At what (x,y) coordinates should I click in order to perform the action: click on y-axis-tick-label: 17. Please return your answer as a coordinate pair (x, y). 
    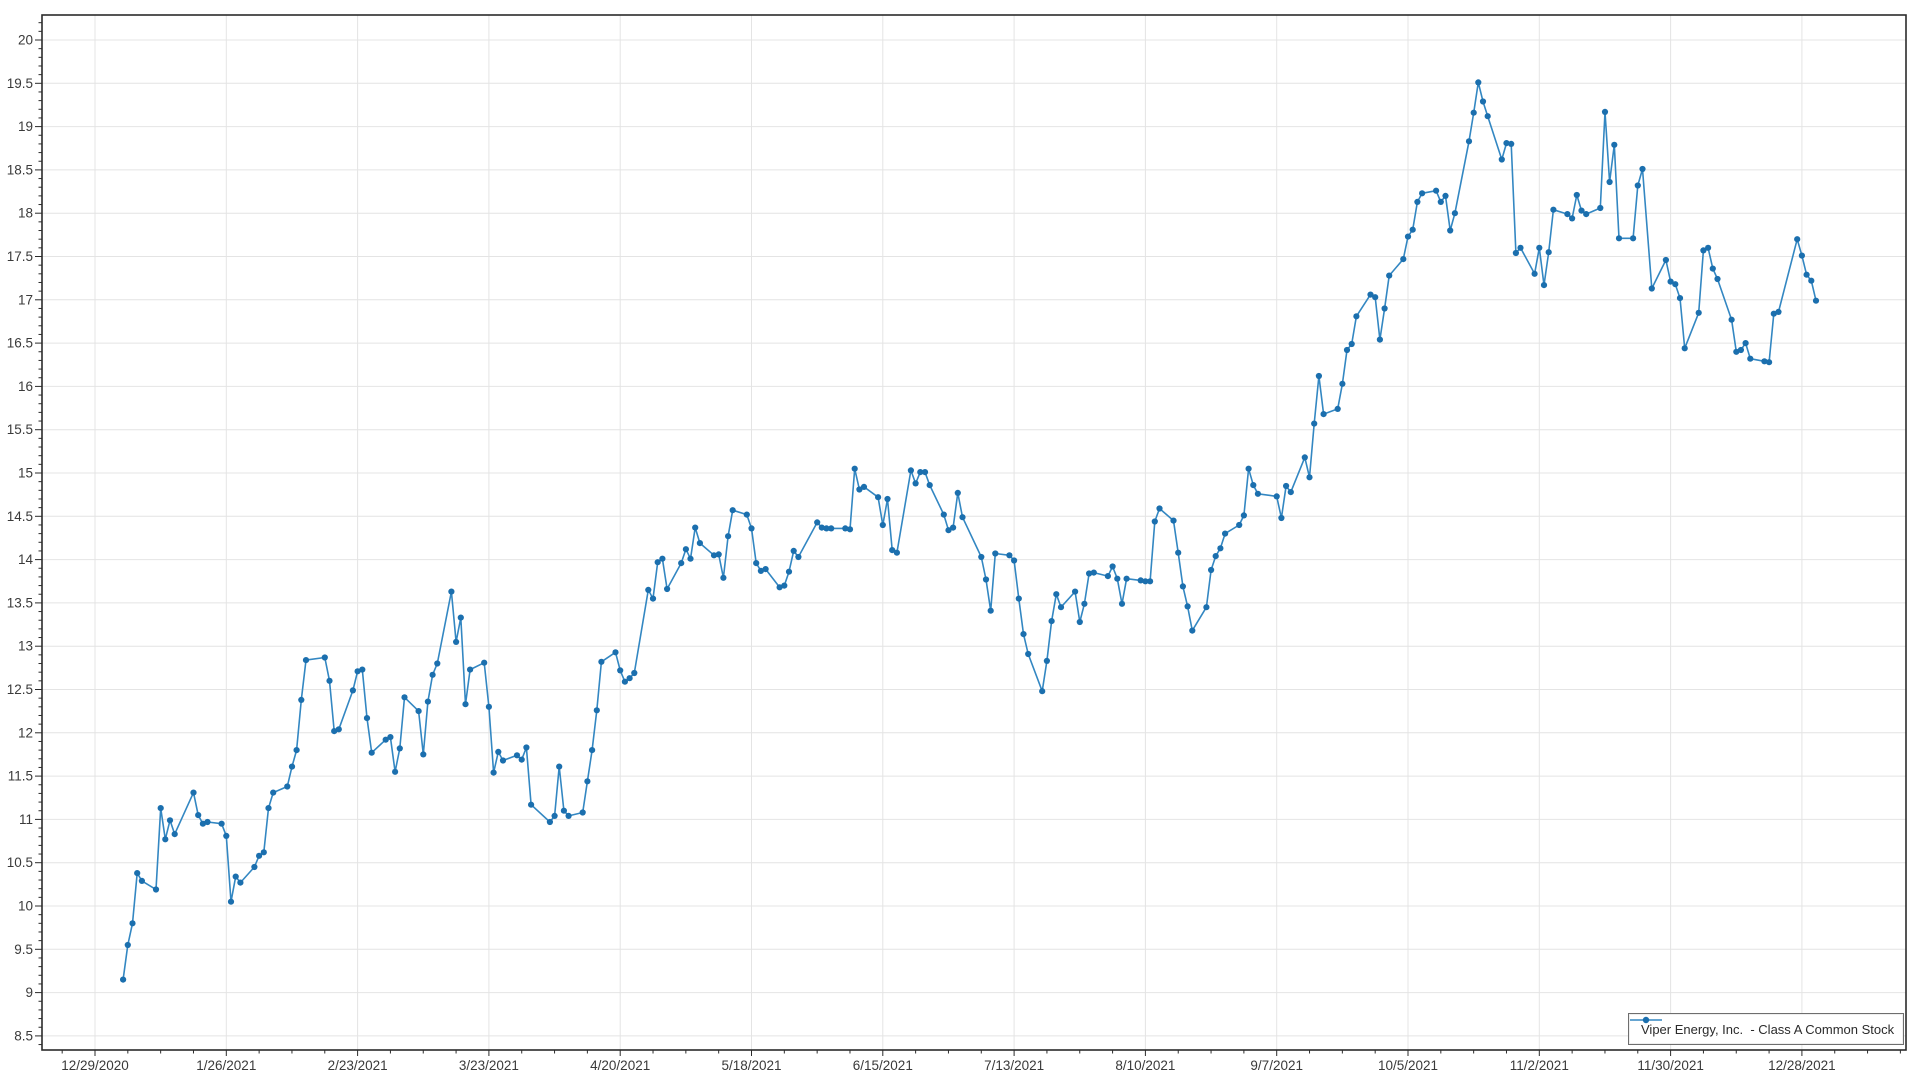
    Looking at the image, I should click on (25, 299).